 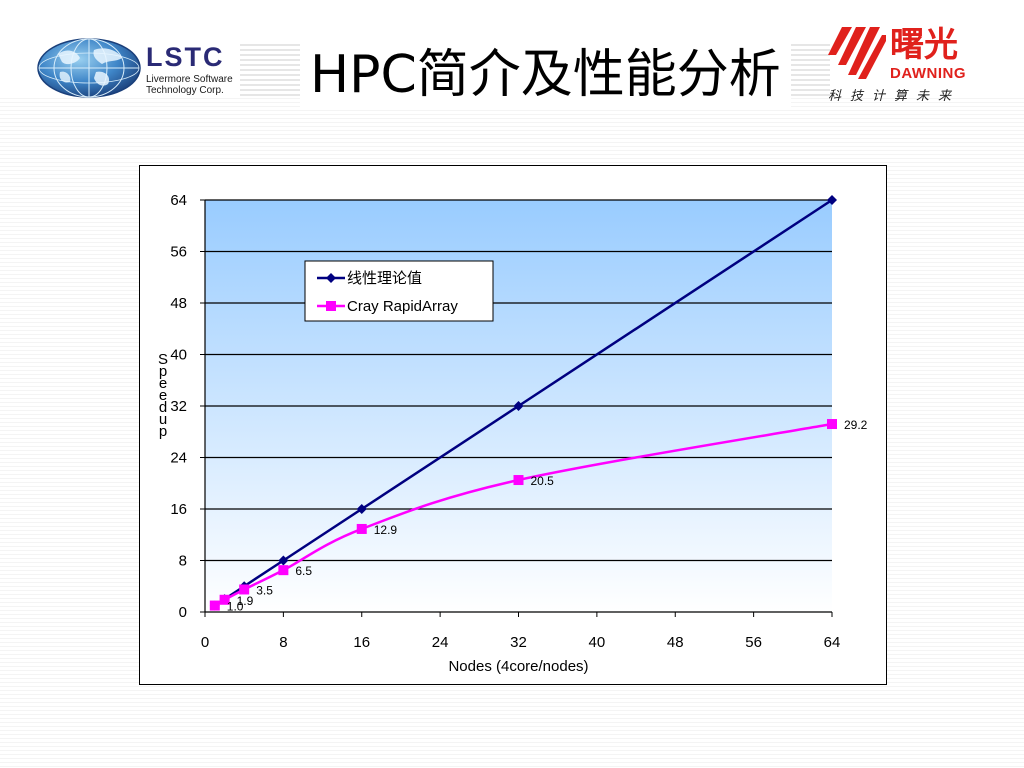 What do you see at coordinates (163, 359) in the screenshot?
I see `y-axis-label-char: S` at bounding box center [163, 359].